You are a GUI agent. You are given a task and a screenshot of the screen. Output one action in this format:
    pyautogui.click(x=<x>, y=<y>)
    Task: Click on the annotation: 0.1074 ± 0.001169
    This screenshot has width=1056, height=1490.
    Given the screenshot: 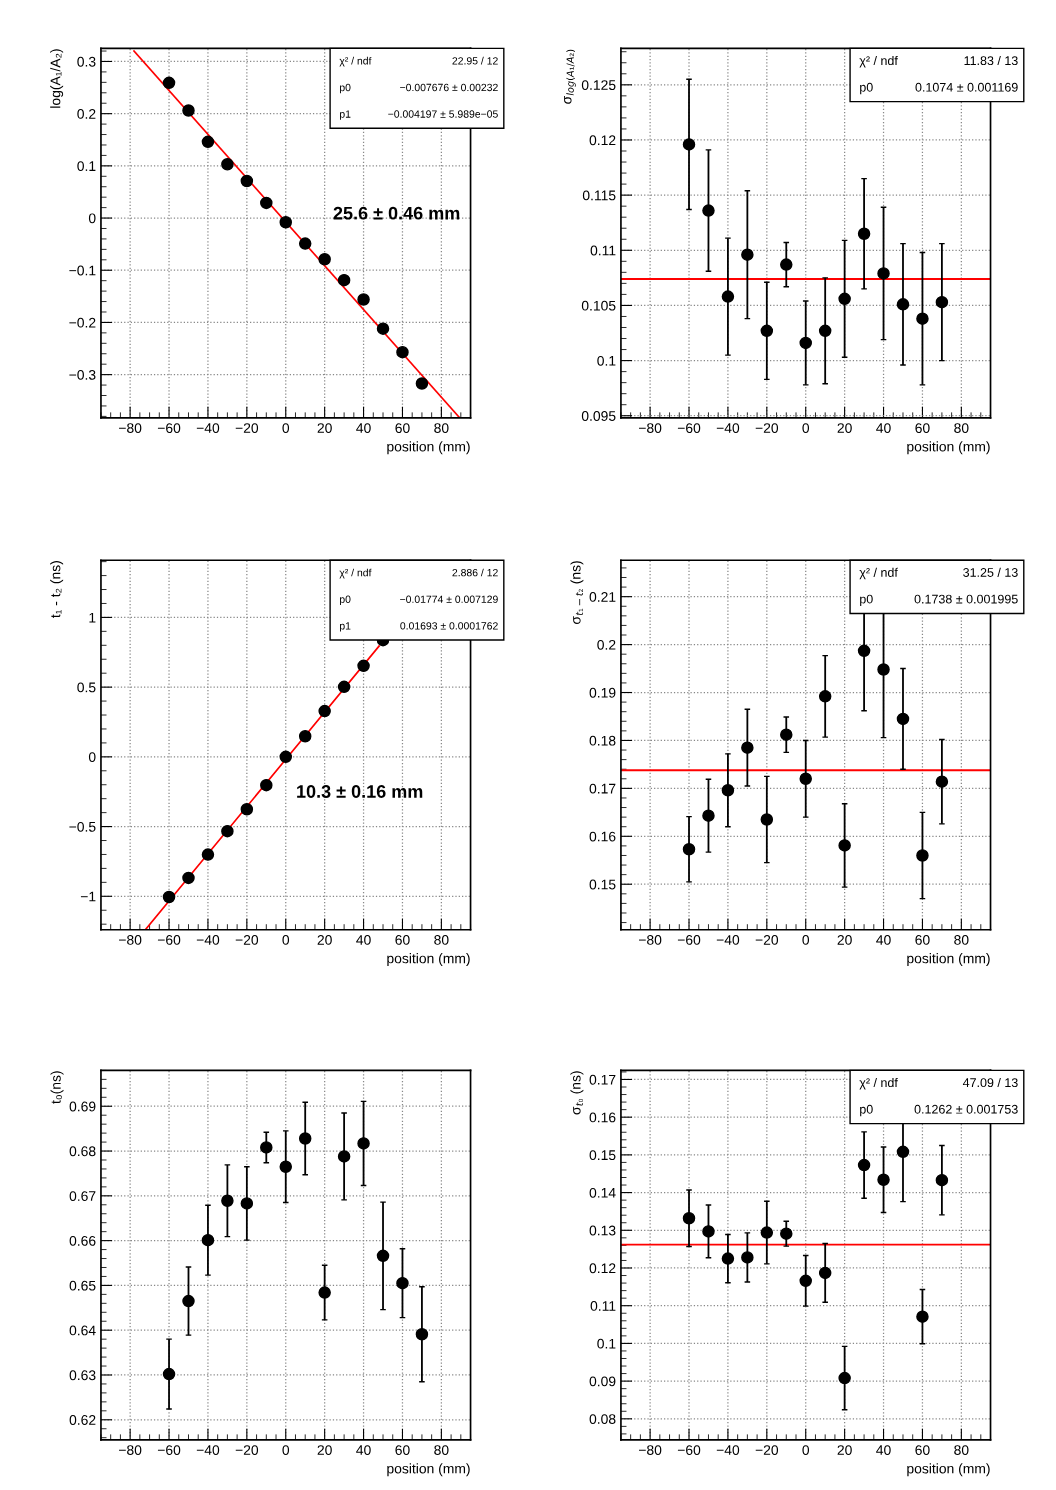 What is the action you would take?
    pyautogui.click(x=966, y=87)
    